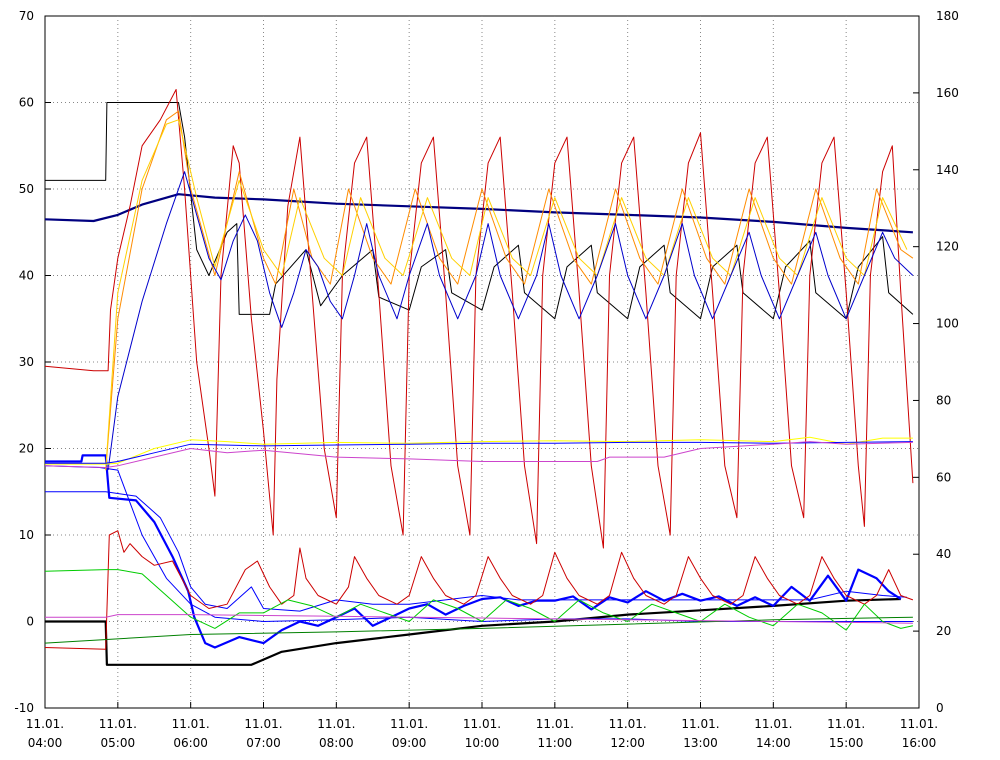 The height and width of the screenshot is (760, 1000). Describe the element at coordinates (26, 189) in the screenshot. I see `y-tick-label: 50` at that location.